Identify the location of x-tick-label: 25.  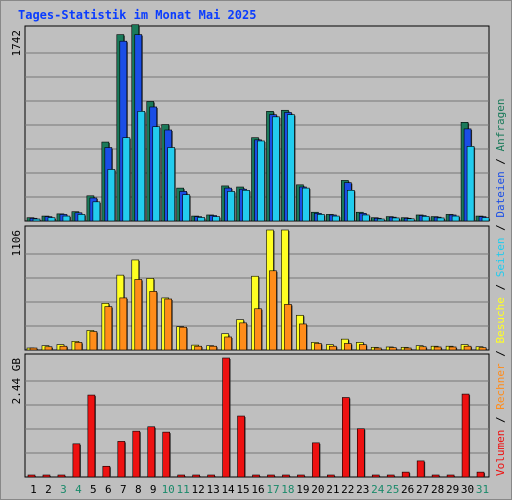
(392, 489).